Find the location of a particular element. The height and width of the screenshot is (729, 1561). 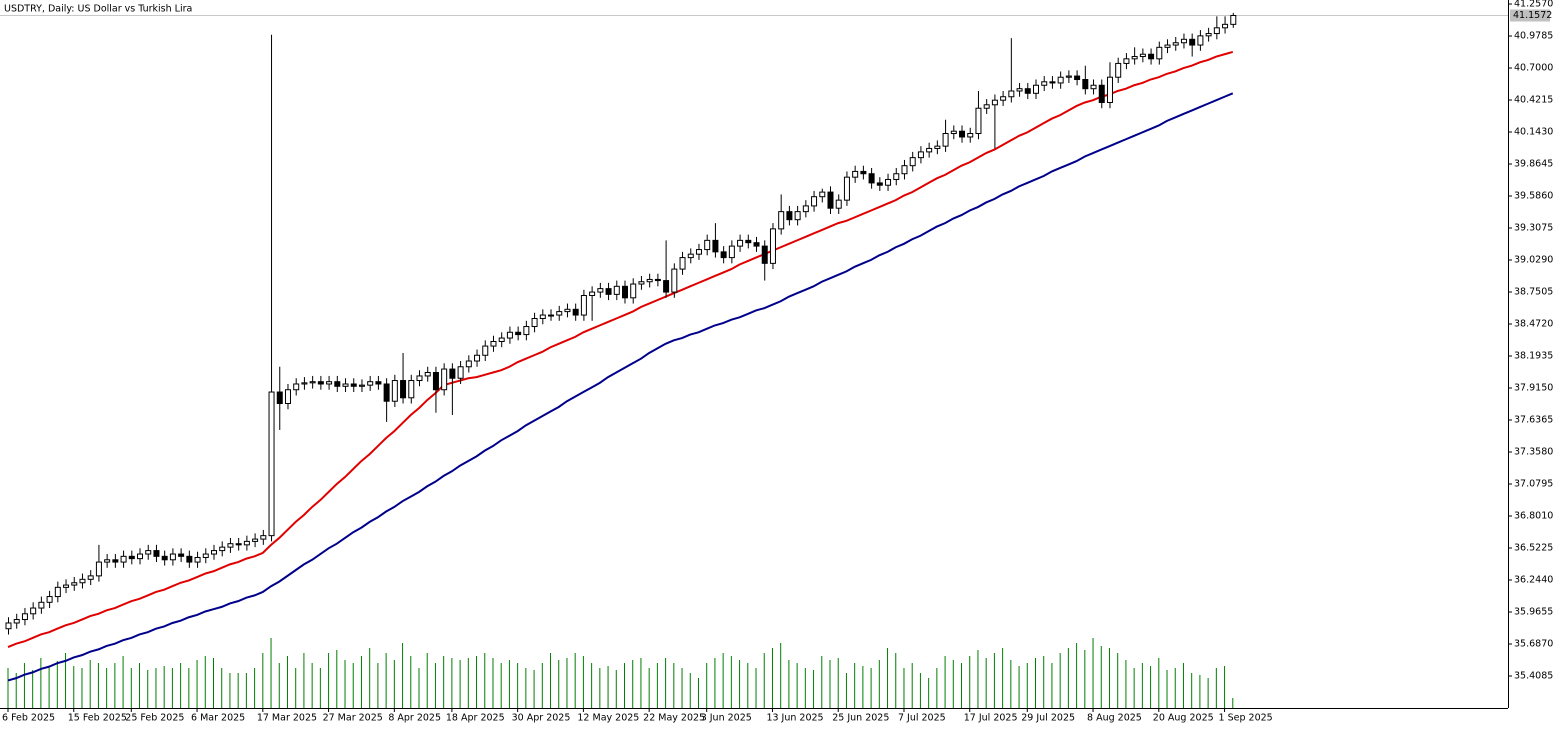

volume-layer is located at coordinates (620, 673).